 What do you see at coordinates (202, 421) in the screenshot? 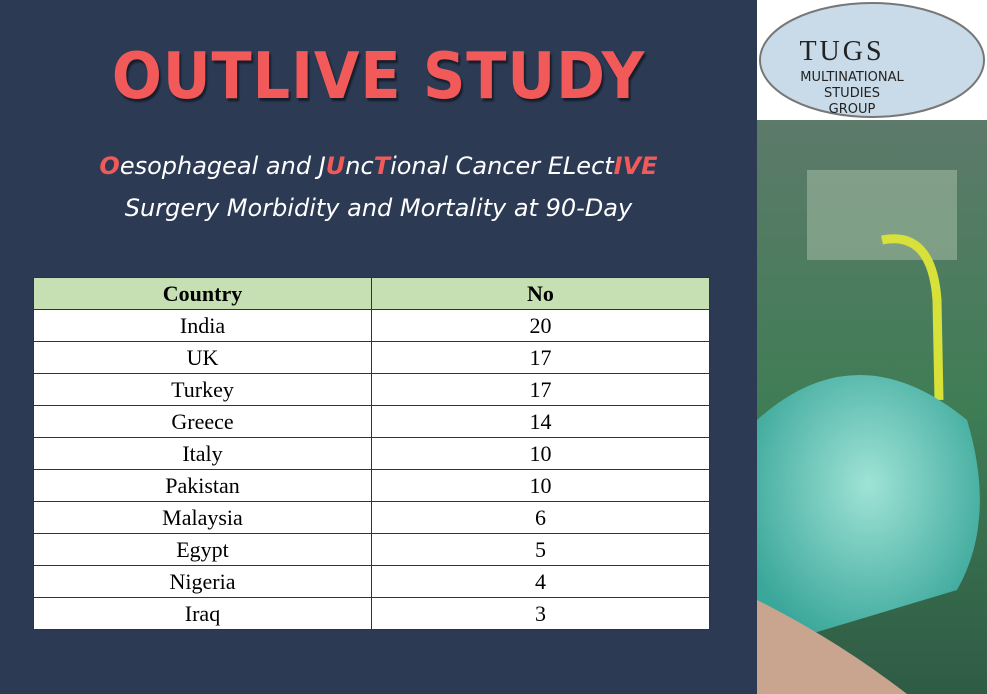
I see `table-cell: Greece` at bounding box center [202, 421].